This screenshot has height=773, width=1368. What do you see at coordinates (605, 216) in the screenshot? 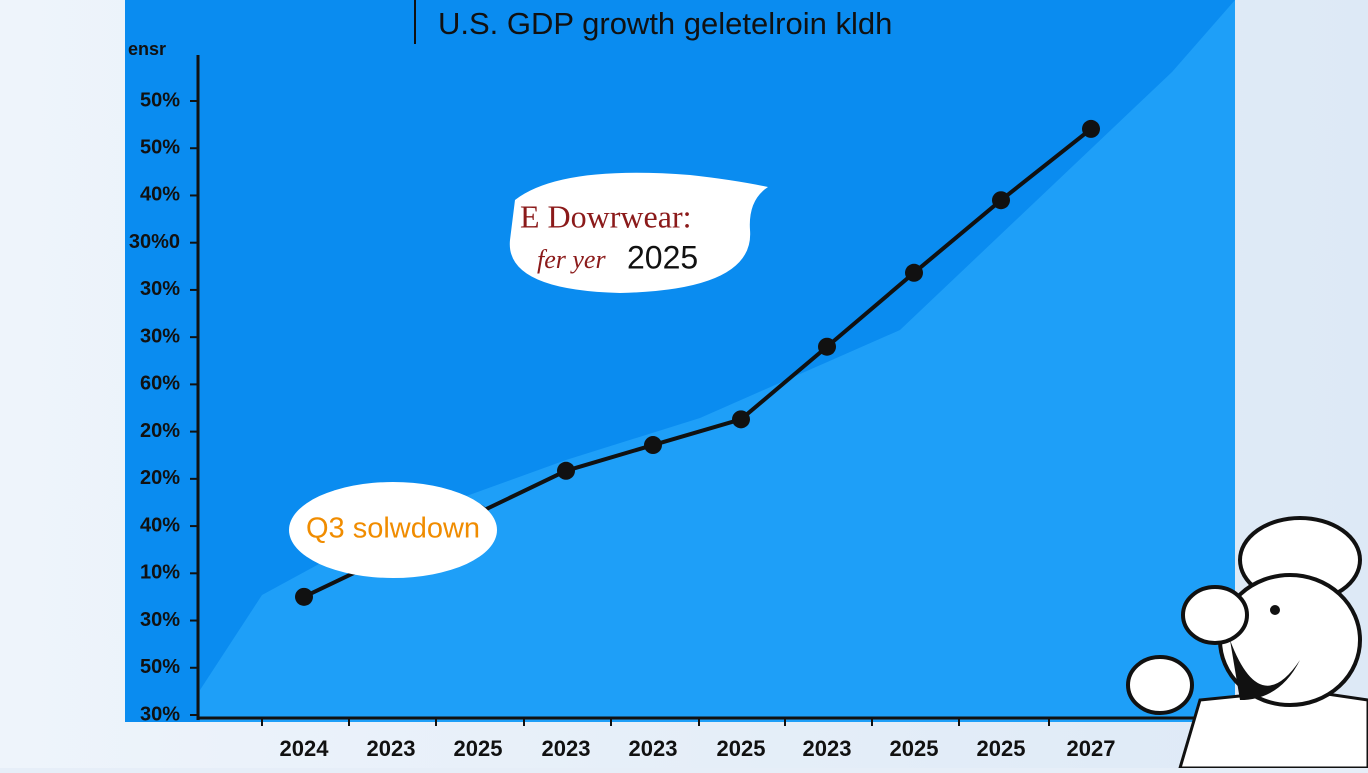
I see `callout-text: E Dowrwear:` at bounding box center [605, 216].